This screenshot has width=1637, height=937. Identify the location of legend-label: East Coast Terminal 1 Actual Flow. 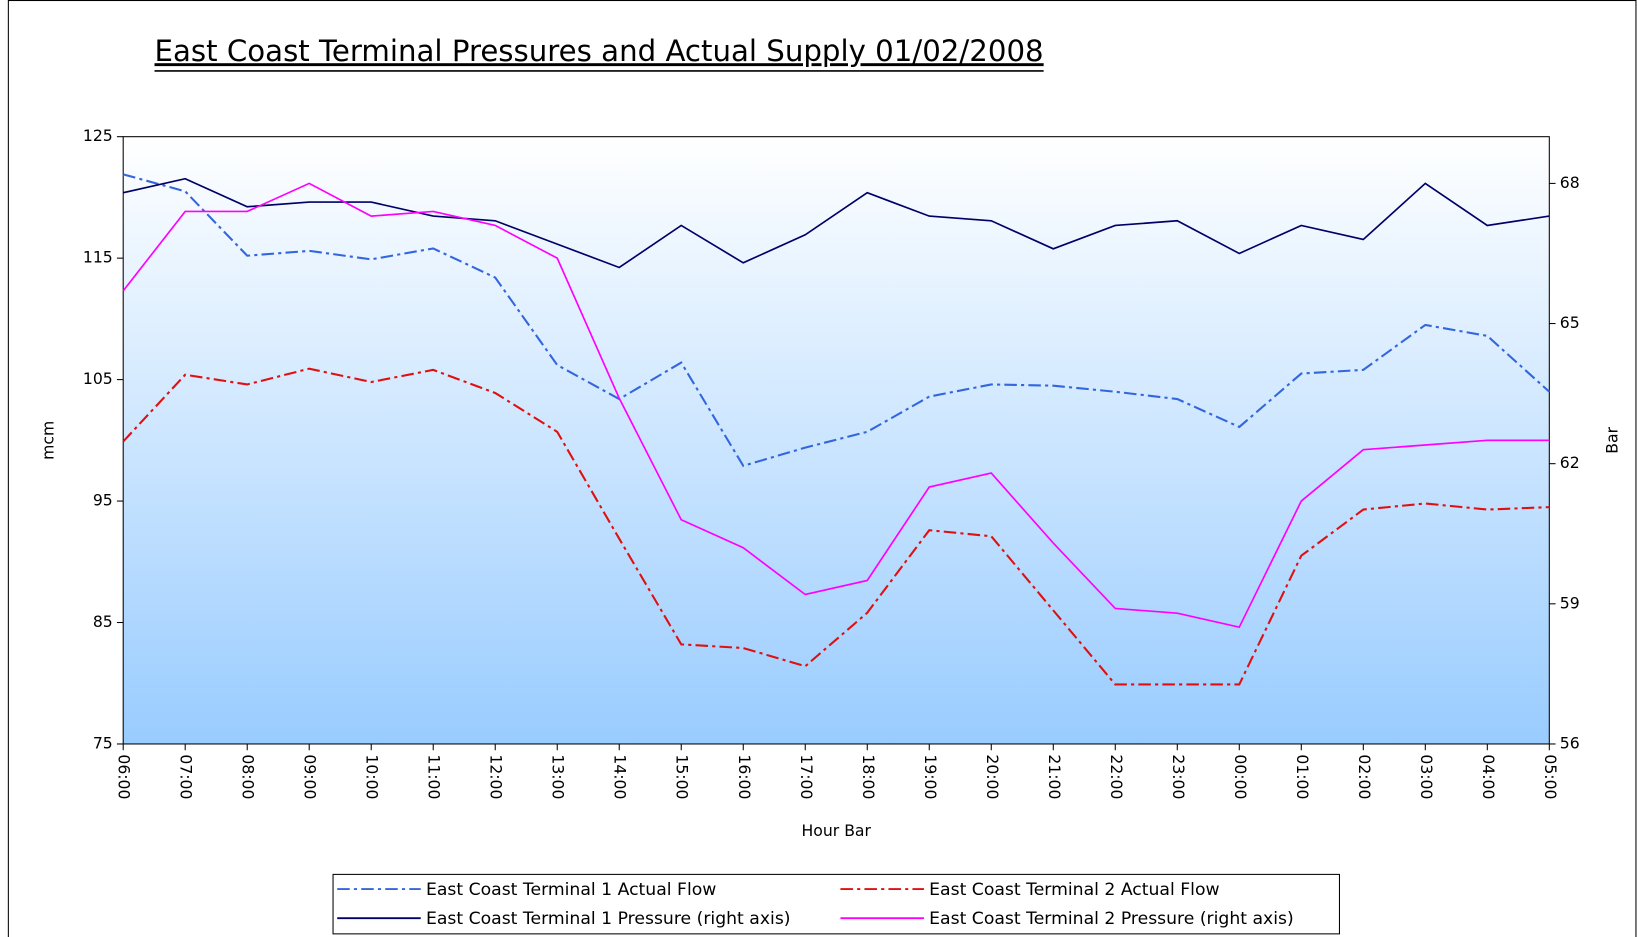
(571, 890).